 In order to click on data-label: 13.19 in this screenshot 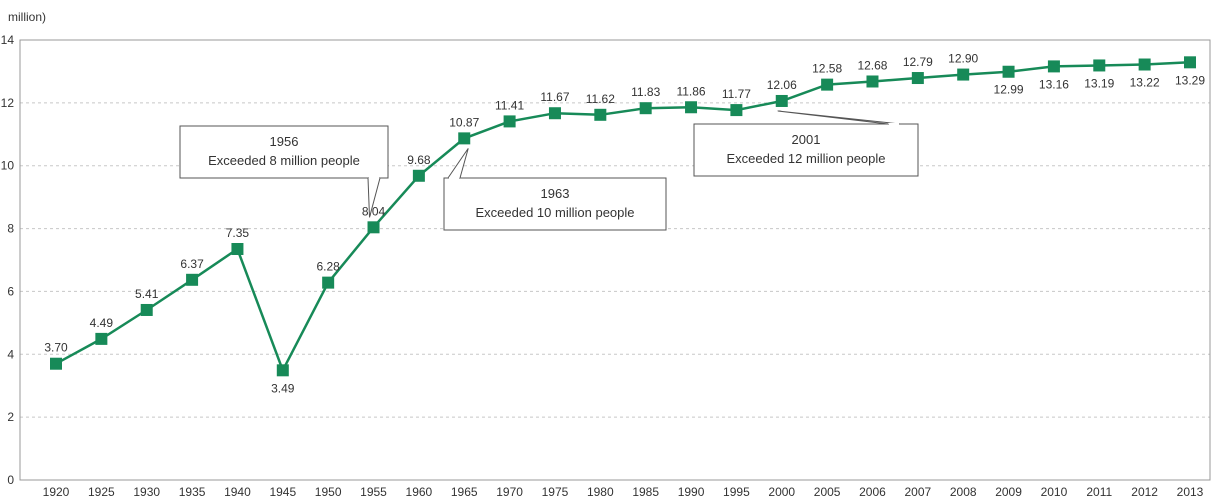, I will do `click(1099, 83)`.